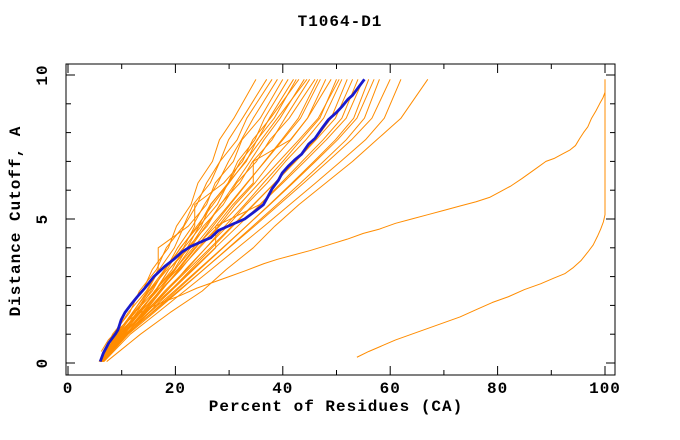 This screenshot has width=680, height=440. Describe the element at coordinates (43, 219) in the screenshot. I see `y-tick-label: 5` at that location.